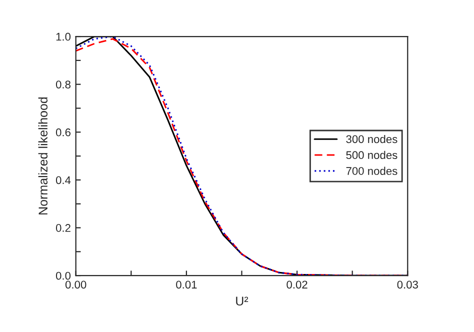 The height and width of the screenshot is (332, 474). I want to click on y-tick-label: 0.0, so click(63, 276).